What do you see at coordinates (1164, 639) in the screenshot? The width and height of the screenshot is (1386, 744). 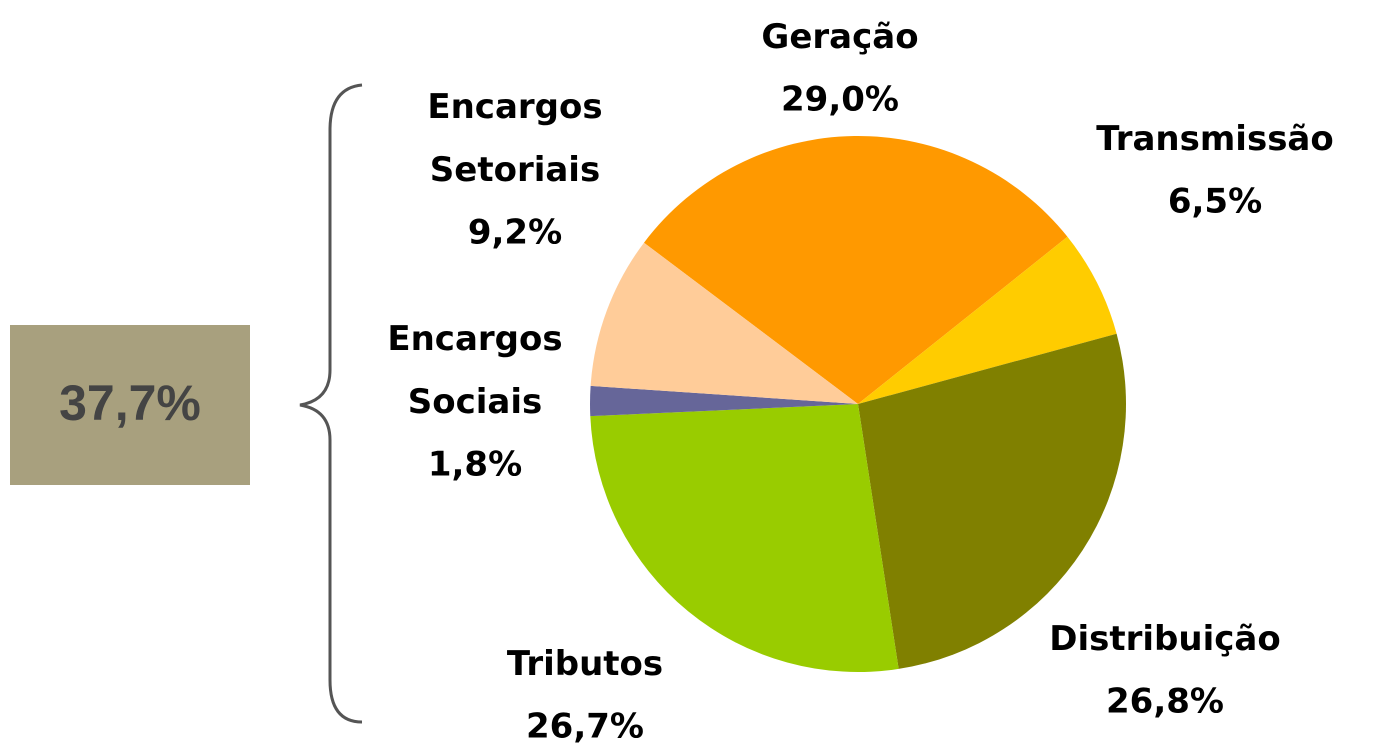 I see `slice-label: Distribuição` at bounding box center [1164, 639].